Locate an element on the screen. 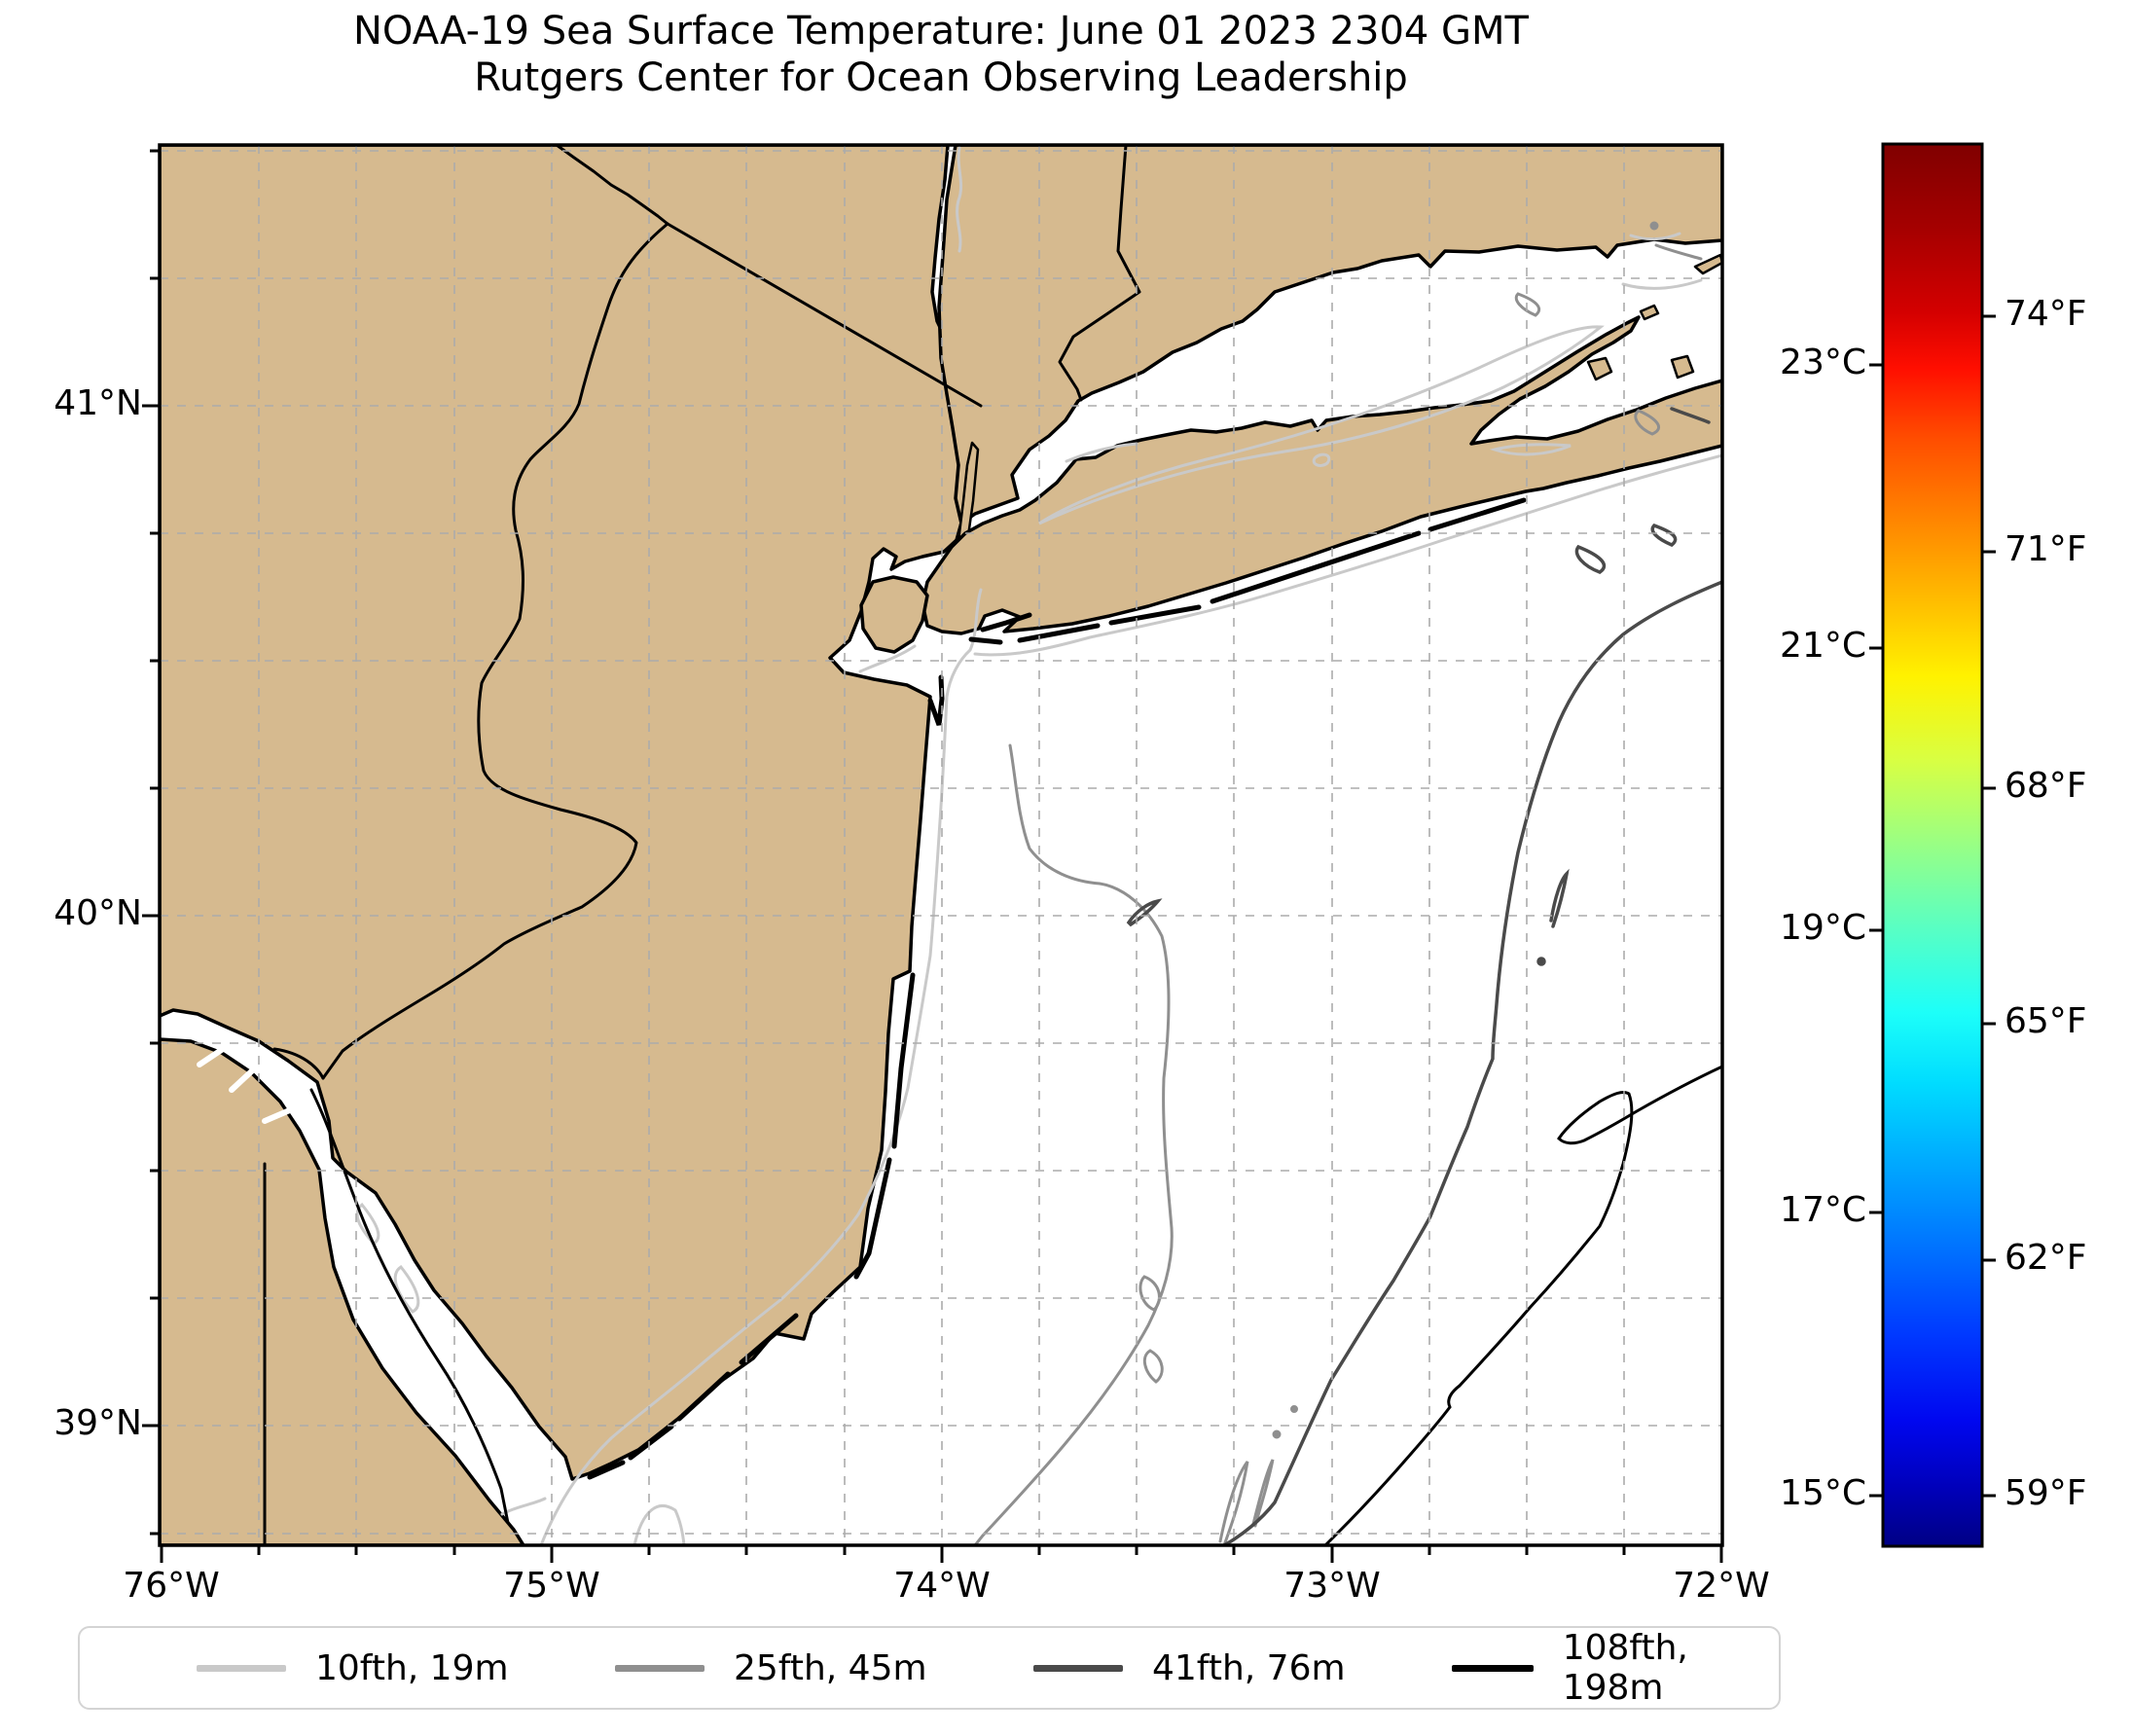  legend-item-10fth: 10fth, 19m is located at coordinates (353, 1668).